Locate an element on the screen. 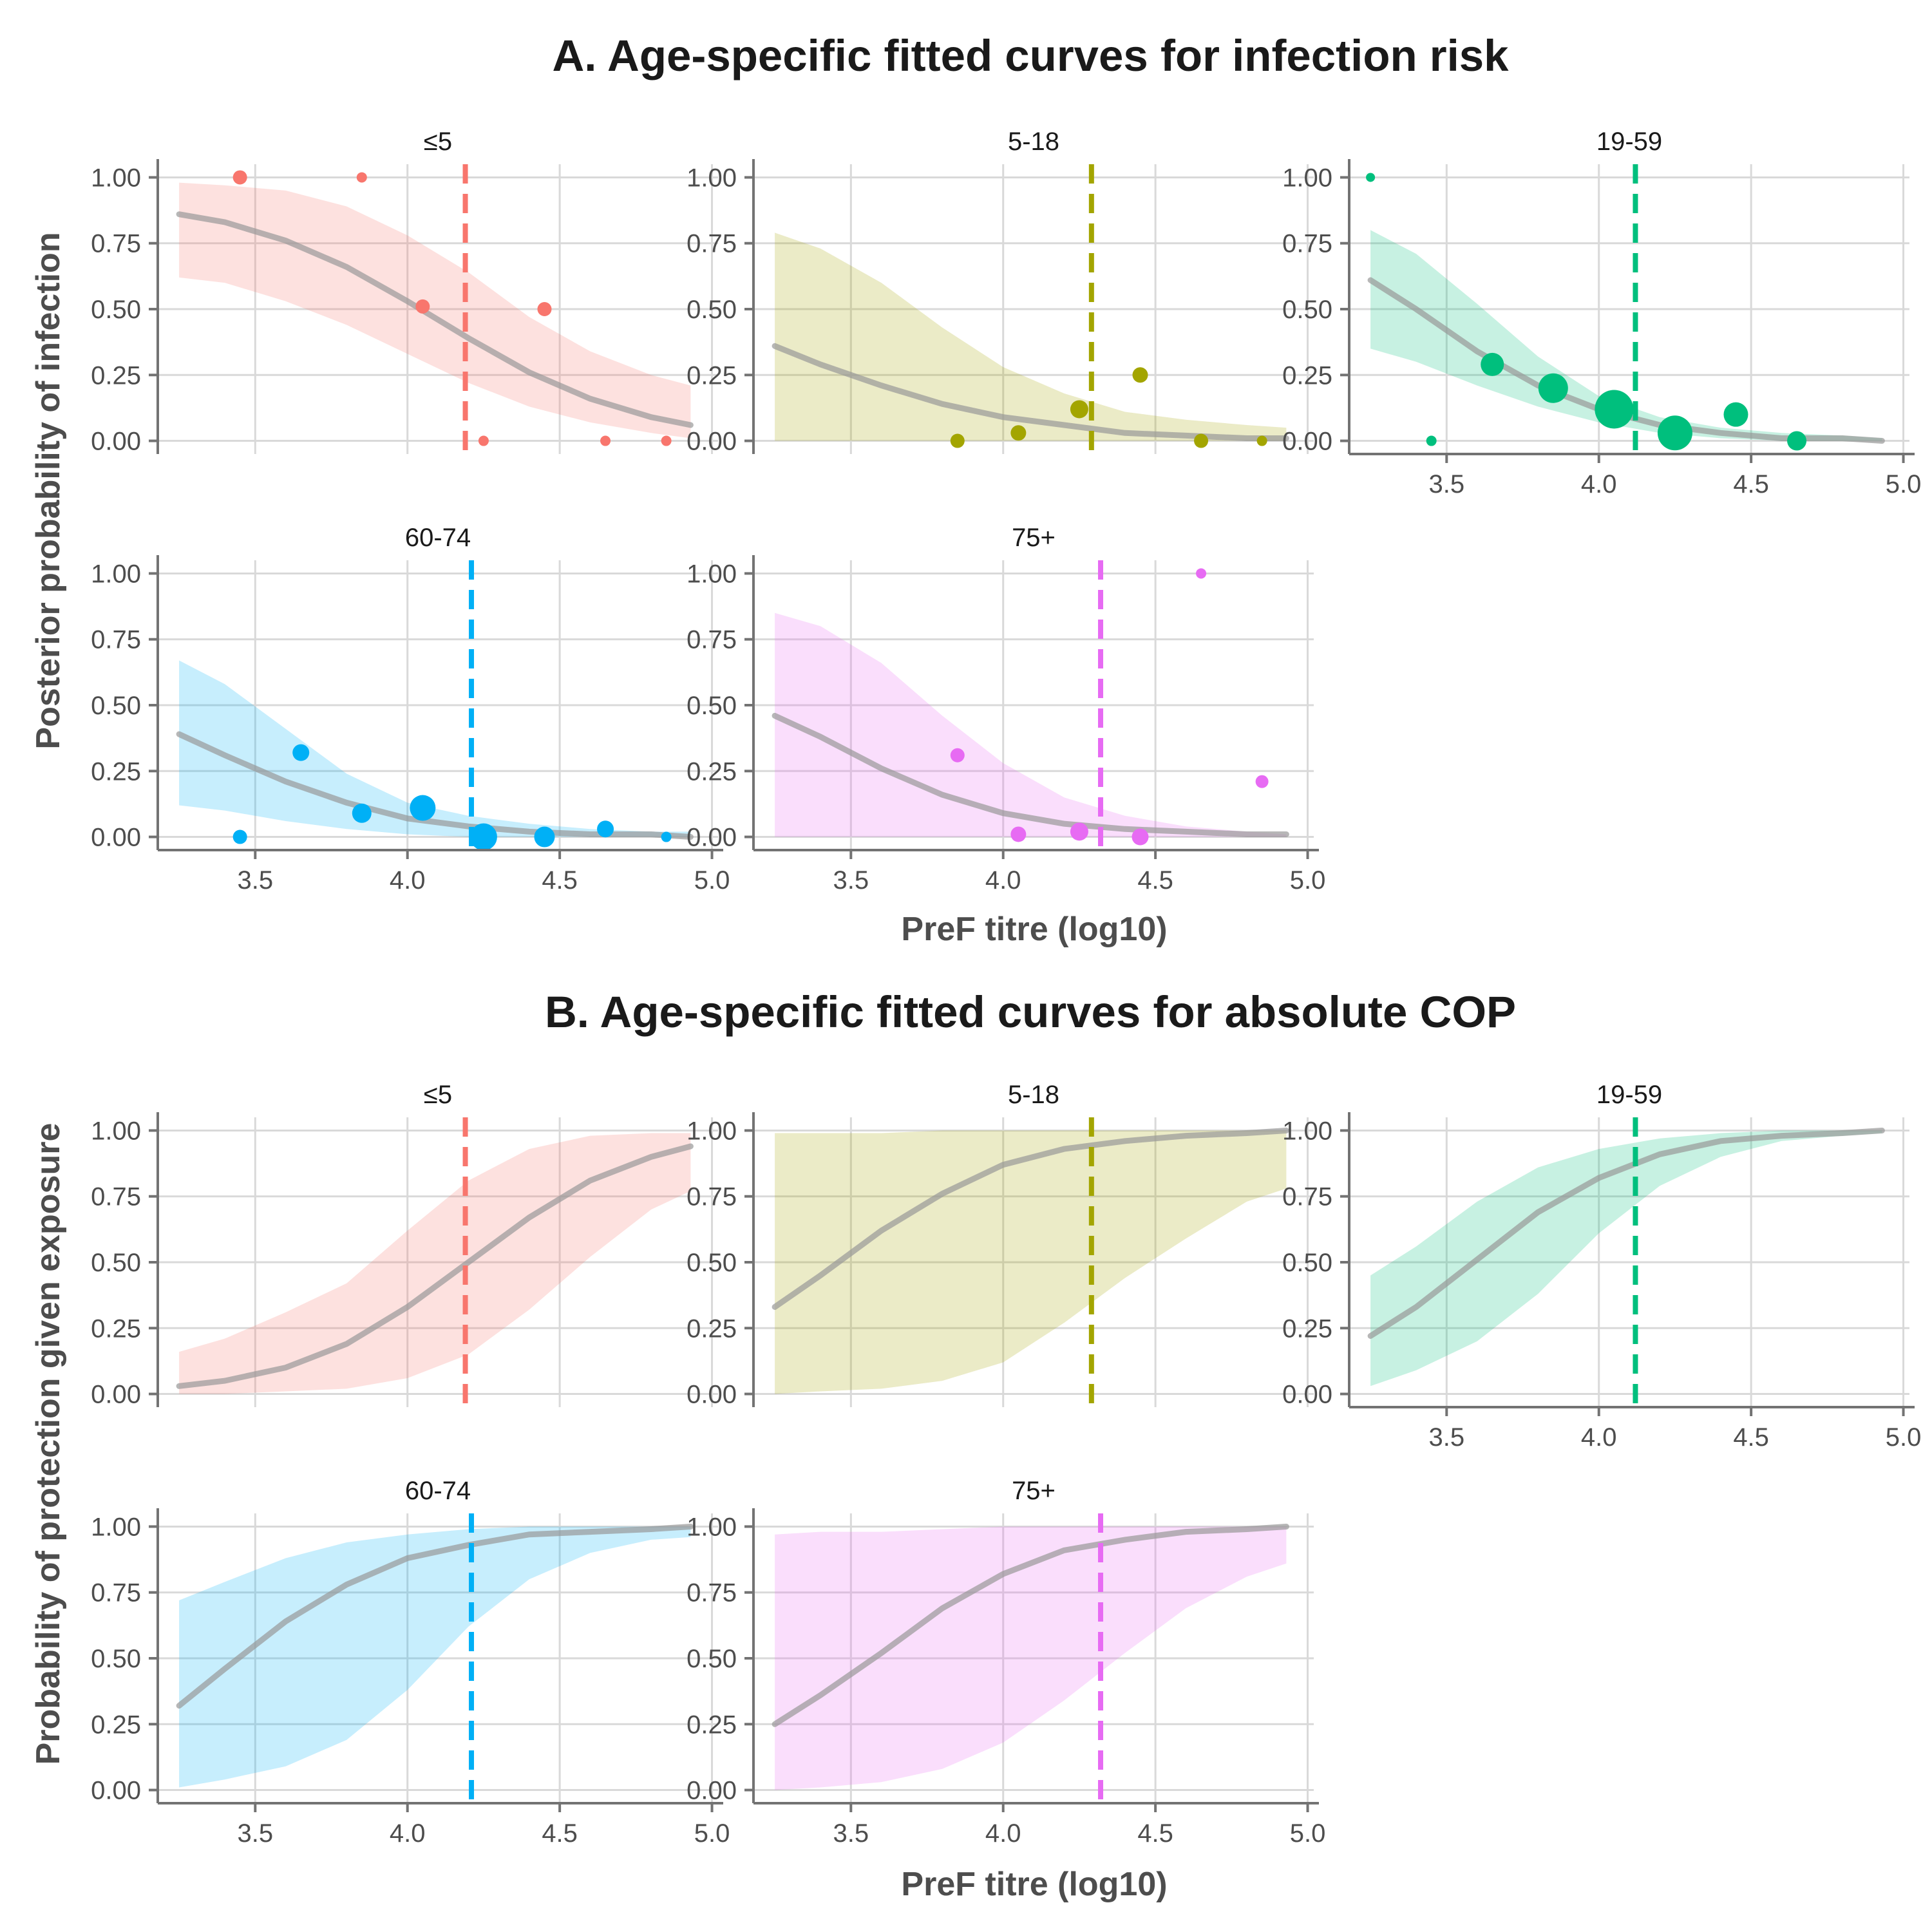 The image size is (1932, 1932). facet-strip-label: 60-74 is located at coordinates (438, 538).